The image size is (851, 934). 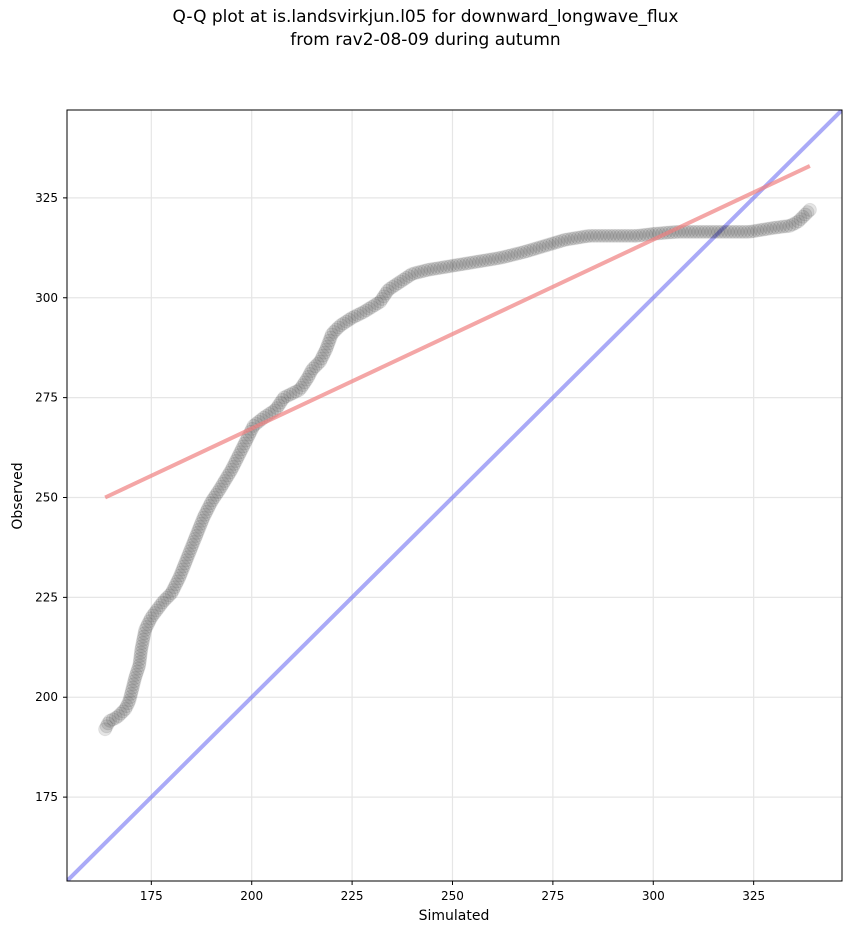 What do you see at coordinates (753, 896) in the screenshot?
I see `x-tick-label: 325` at bounding box center [753, 896].